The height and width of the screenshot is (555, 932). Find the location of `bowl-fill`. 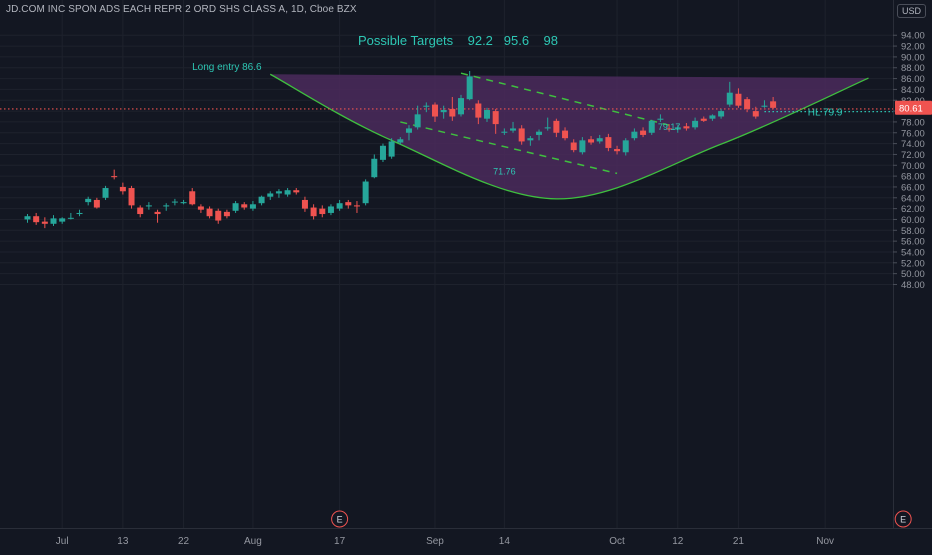

bowl-fill is located at coordinates (569, 136).